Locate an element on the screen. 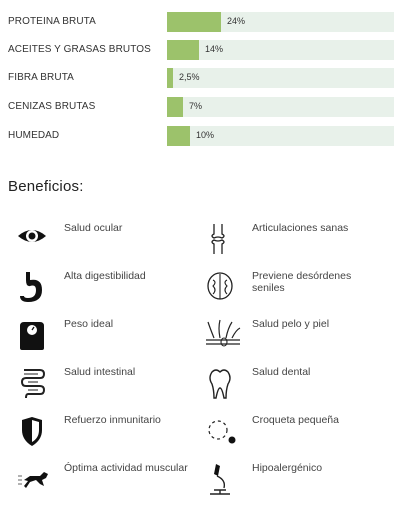 This screenshot has width=409, height=512. nutrient-bar: 24% is located at coordinates (280, 22).